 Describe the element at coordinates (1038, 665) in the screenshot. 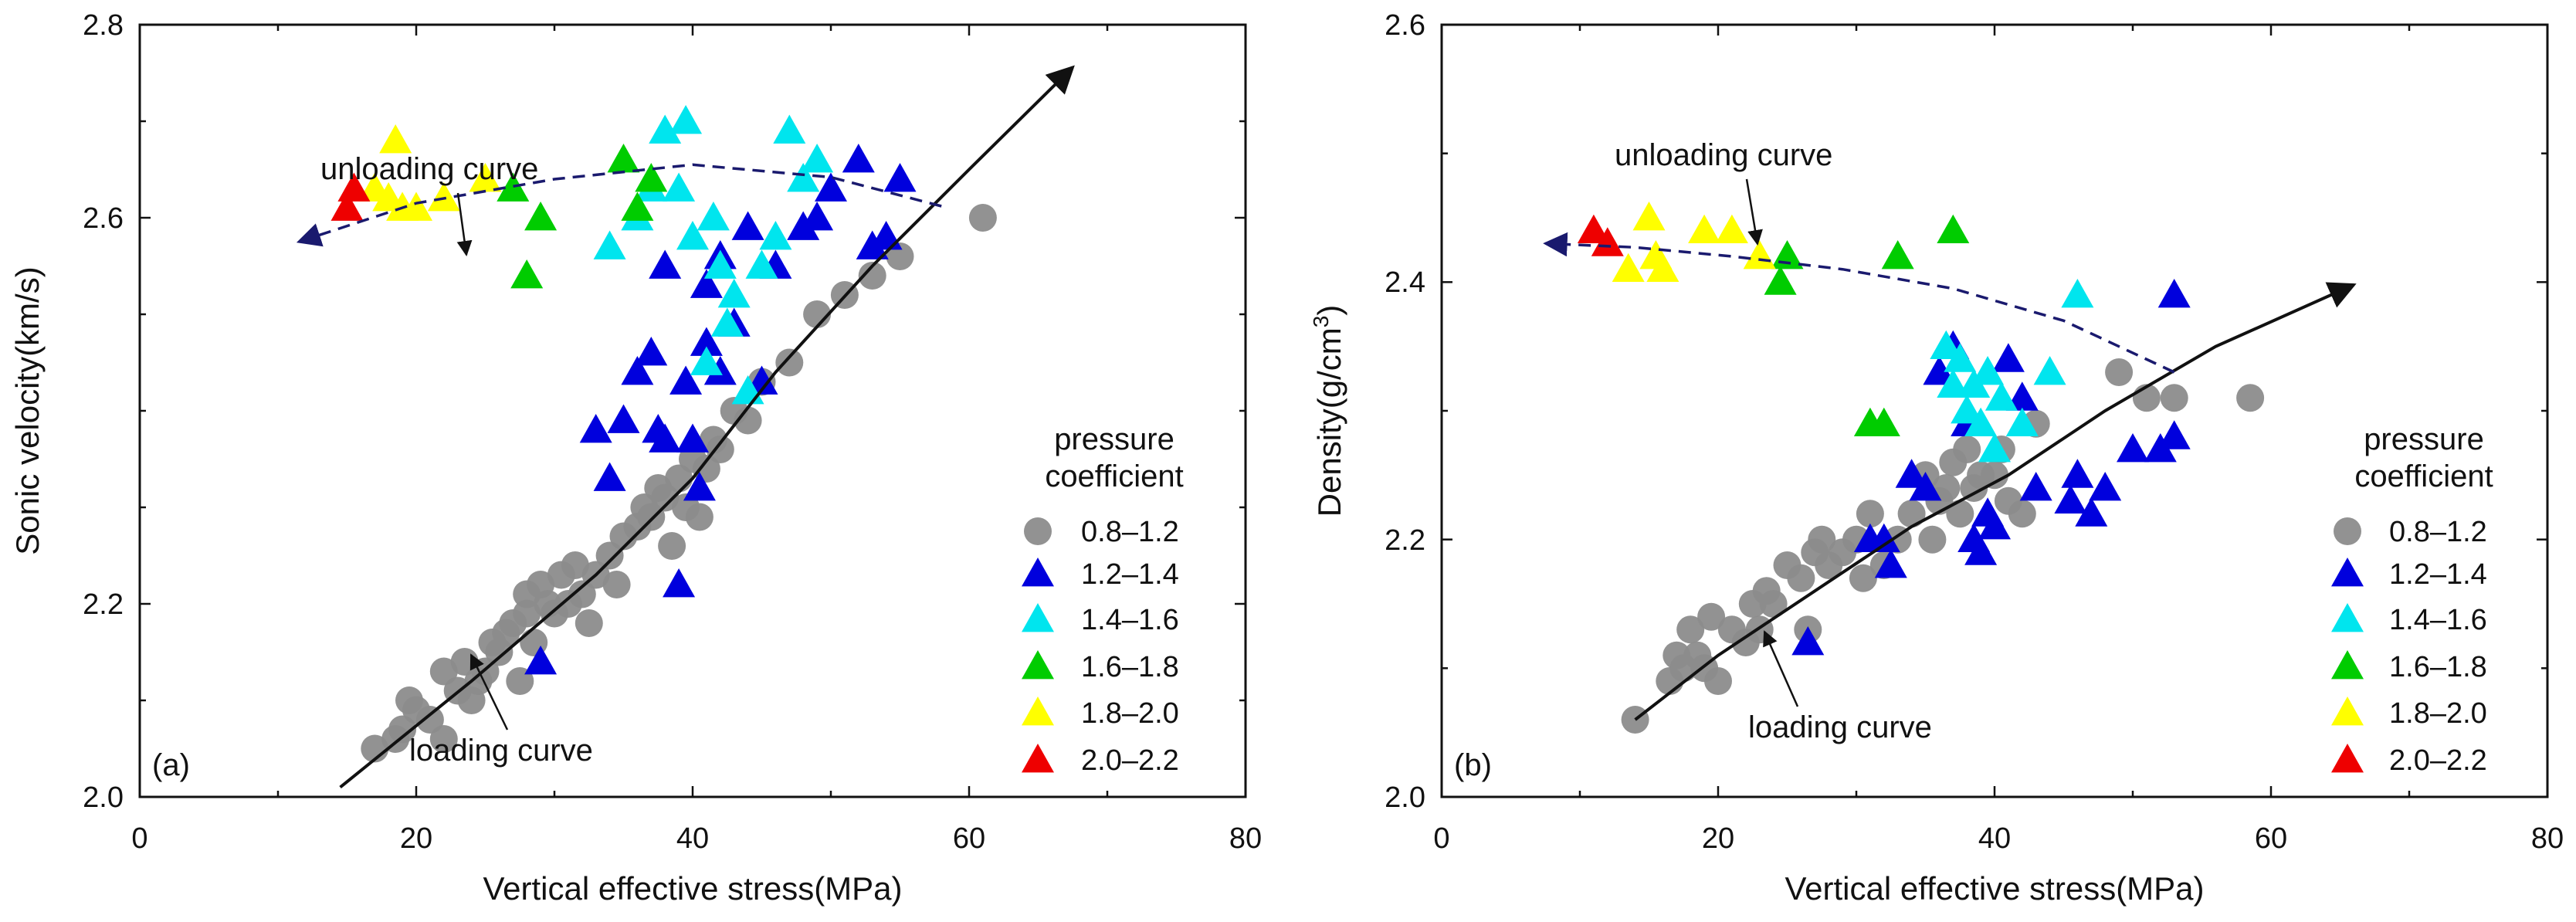

I see `legend-marker-1.6-1.8` at that location.